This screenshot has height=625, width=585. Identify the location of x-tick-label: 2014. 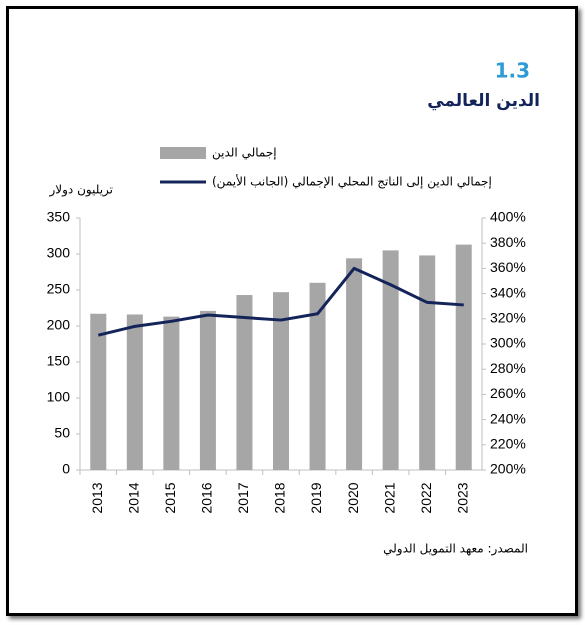
(134, 497).